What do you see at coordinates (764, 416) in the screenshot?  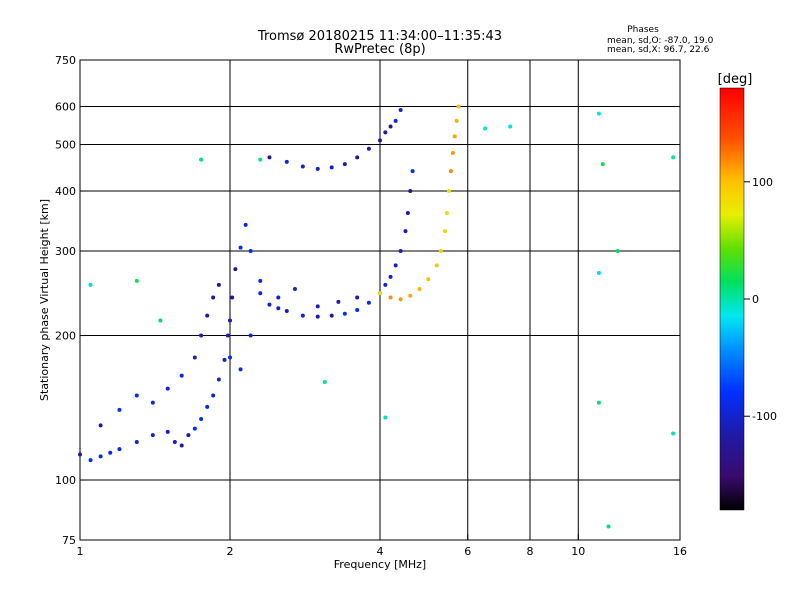 I see `colorbar-tick-label: -100` at bounding box center [764, 416].